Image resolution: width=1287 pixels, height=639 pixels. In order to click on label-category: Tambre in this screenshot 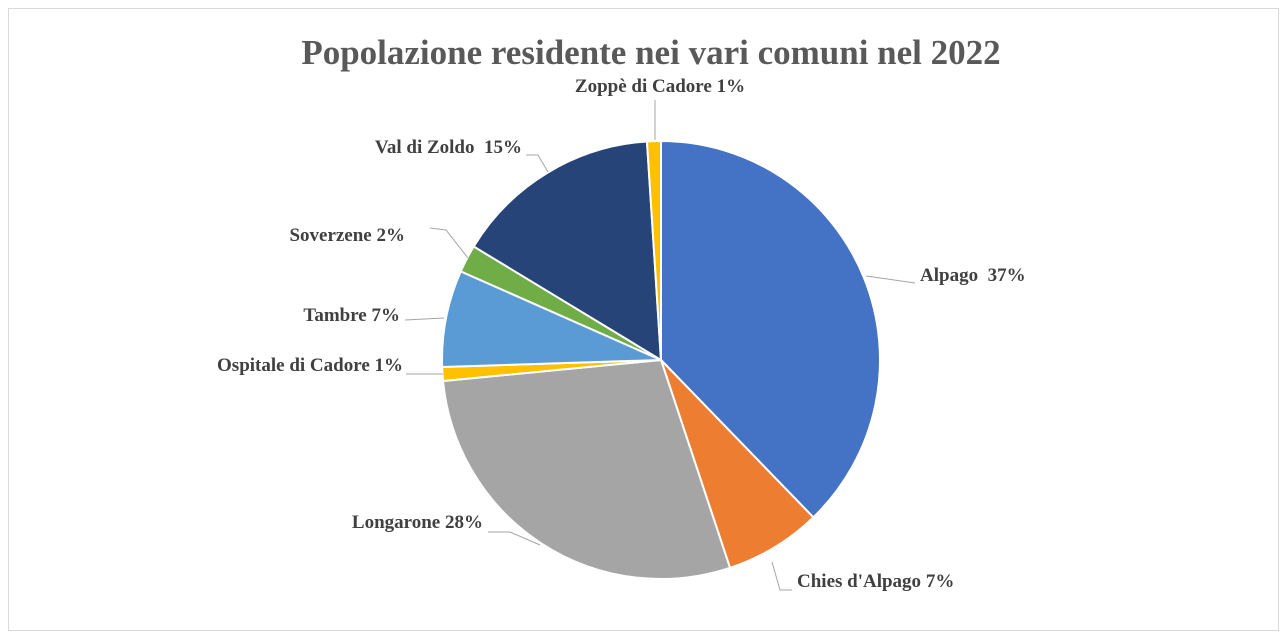, I will do `click(334, 315)`.